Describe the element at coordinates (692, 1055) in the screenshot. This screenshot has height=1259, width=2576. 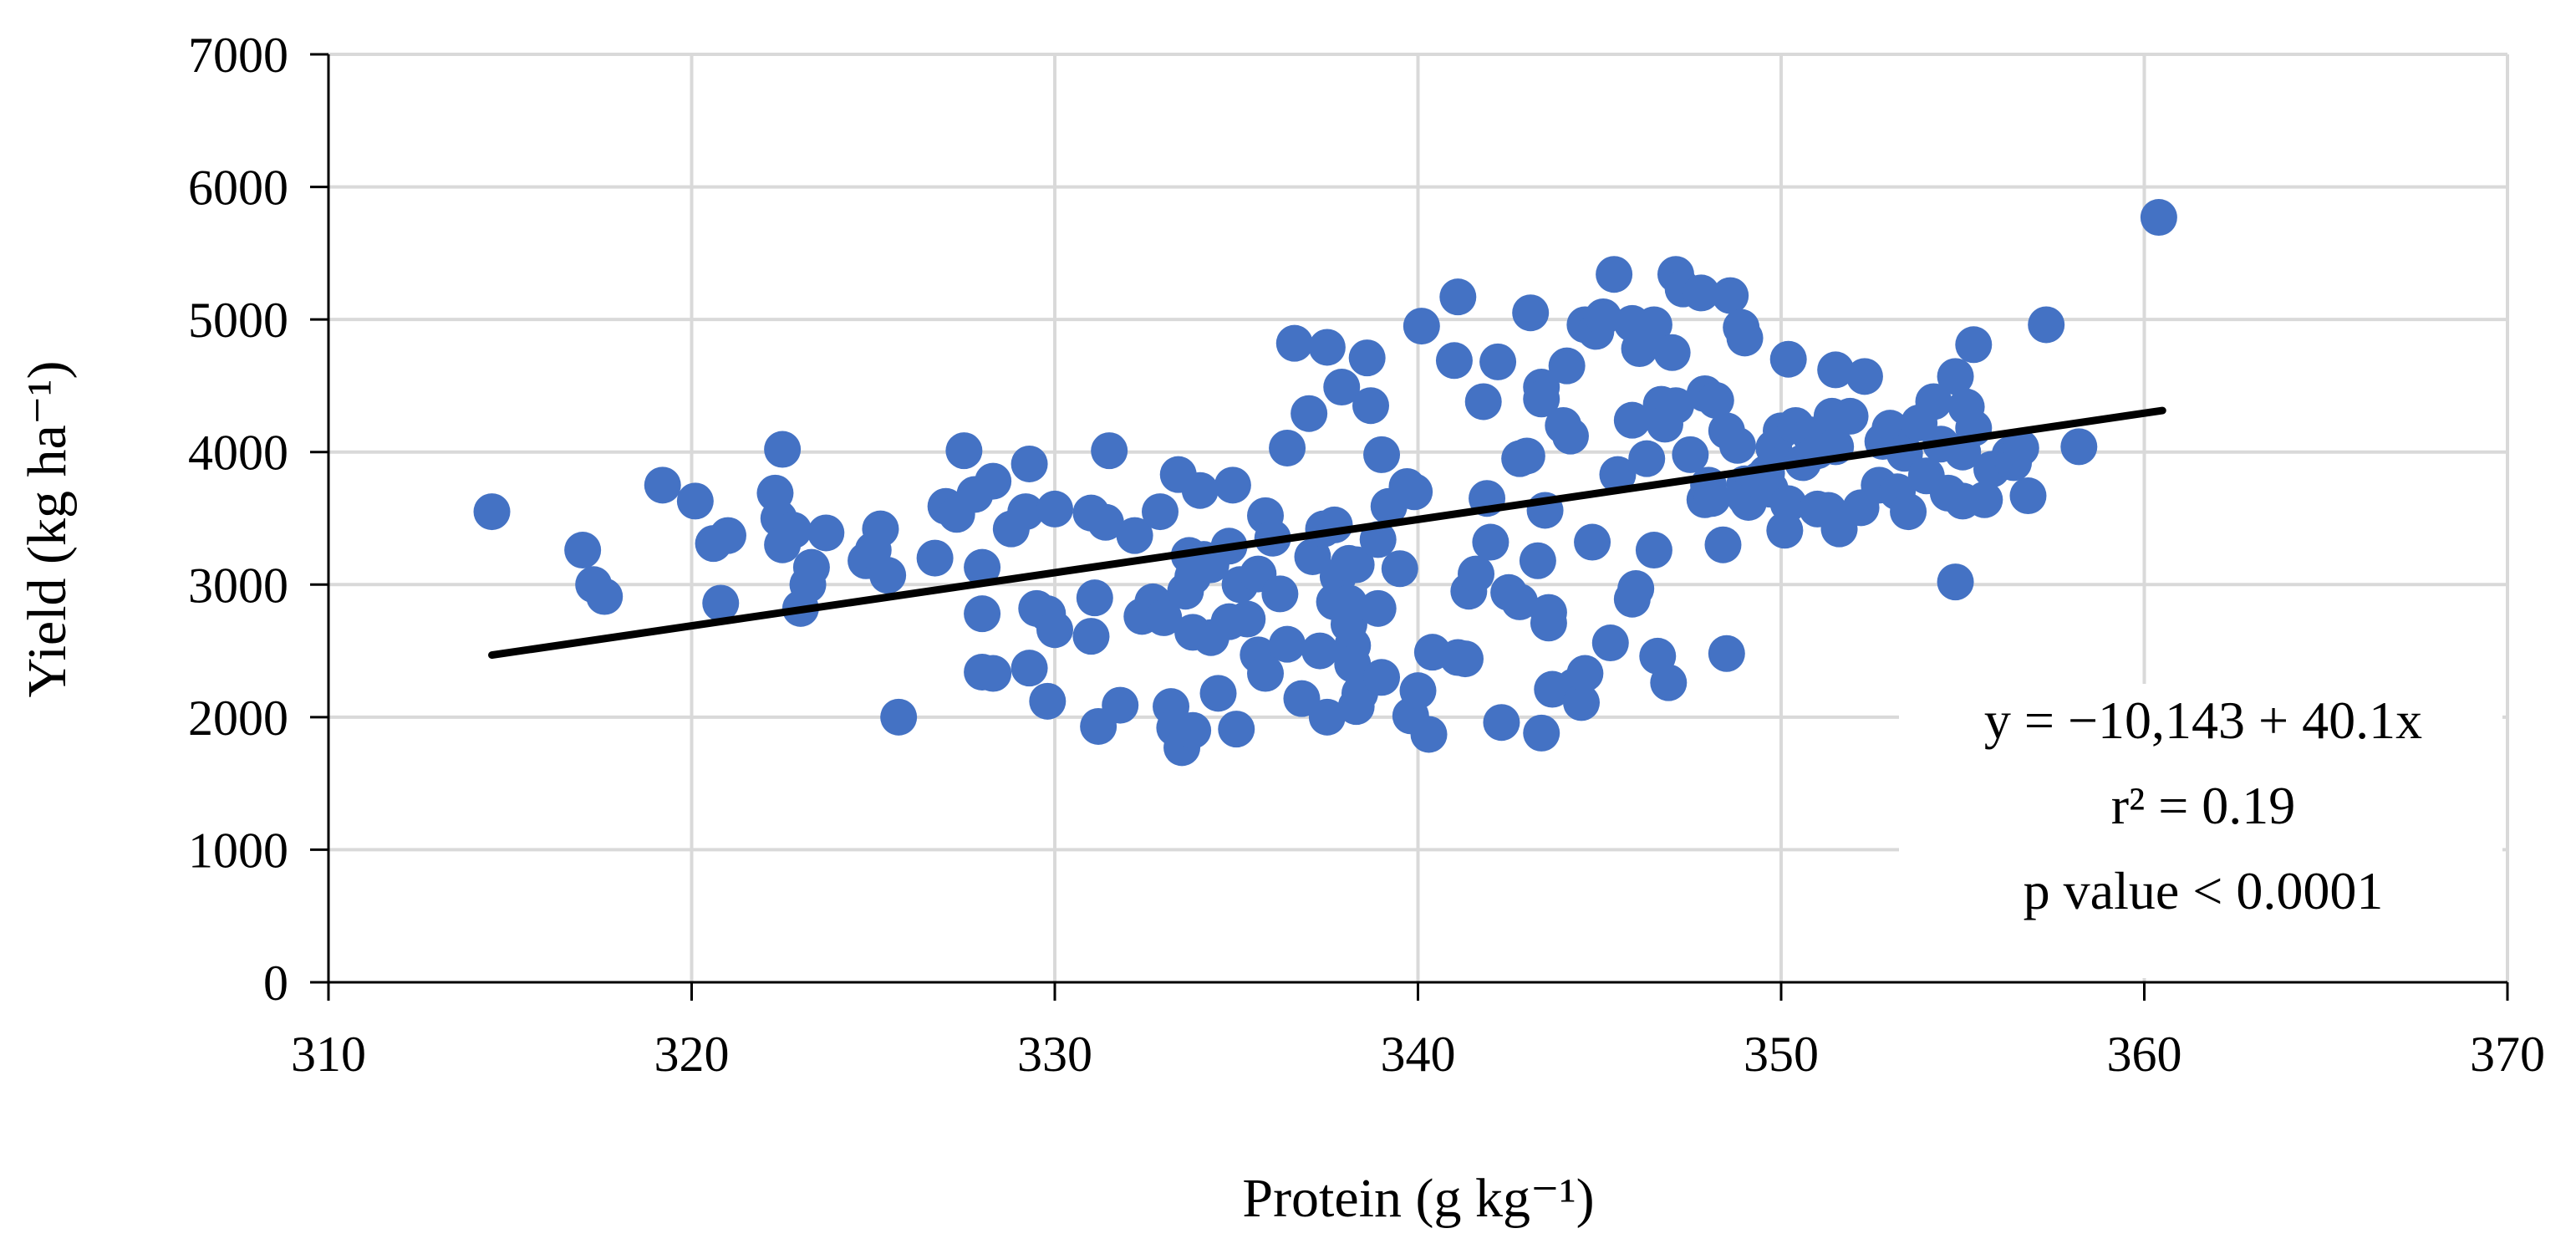
I see `x-tick-label: 320` at that location.